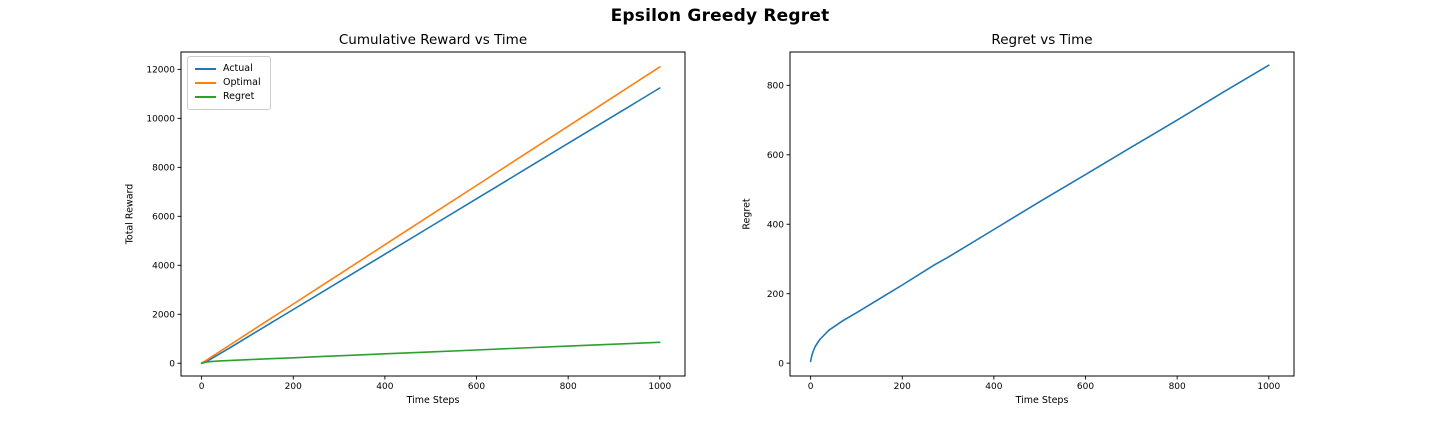 The image size is (1440, 432). I want to click on legend-line-optimal-icon, so click(205, 83).